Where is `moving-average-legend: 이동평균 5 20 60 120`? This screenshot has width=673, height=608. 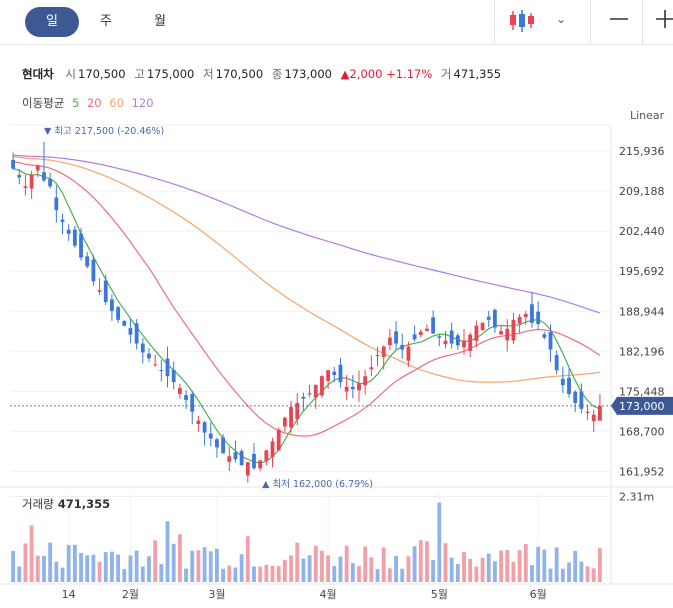
moving-average-legend: 이동평균 5 20 60 120 is located at coordinates (90, 103).